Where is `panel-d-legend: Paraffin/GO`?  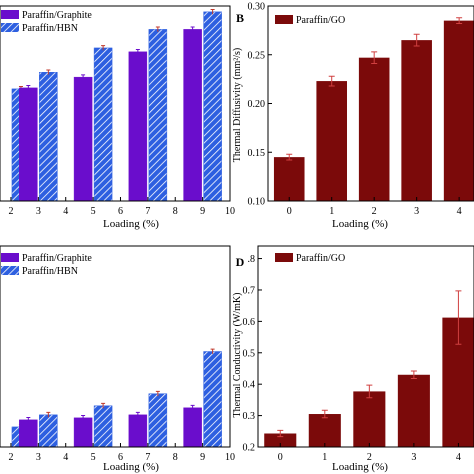
panel-d-legend: Paraffin/GO is located at coordinates (310, 258).